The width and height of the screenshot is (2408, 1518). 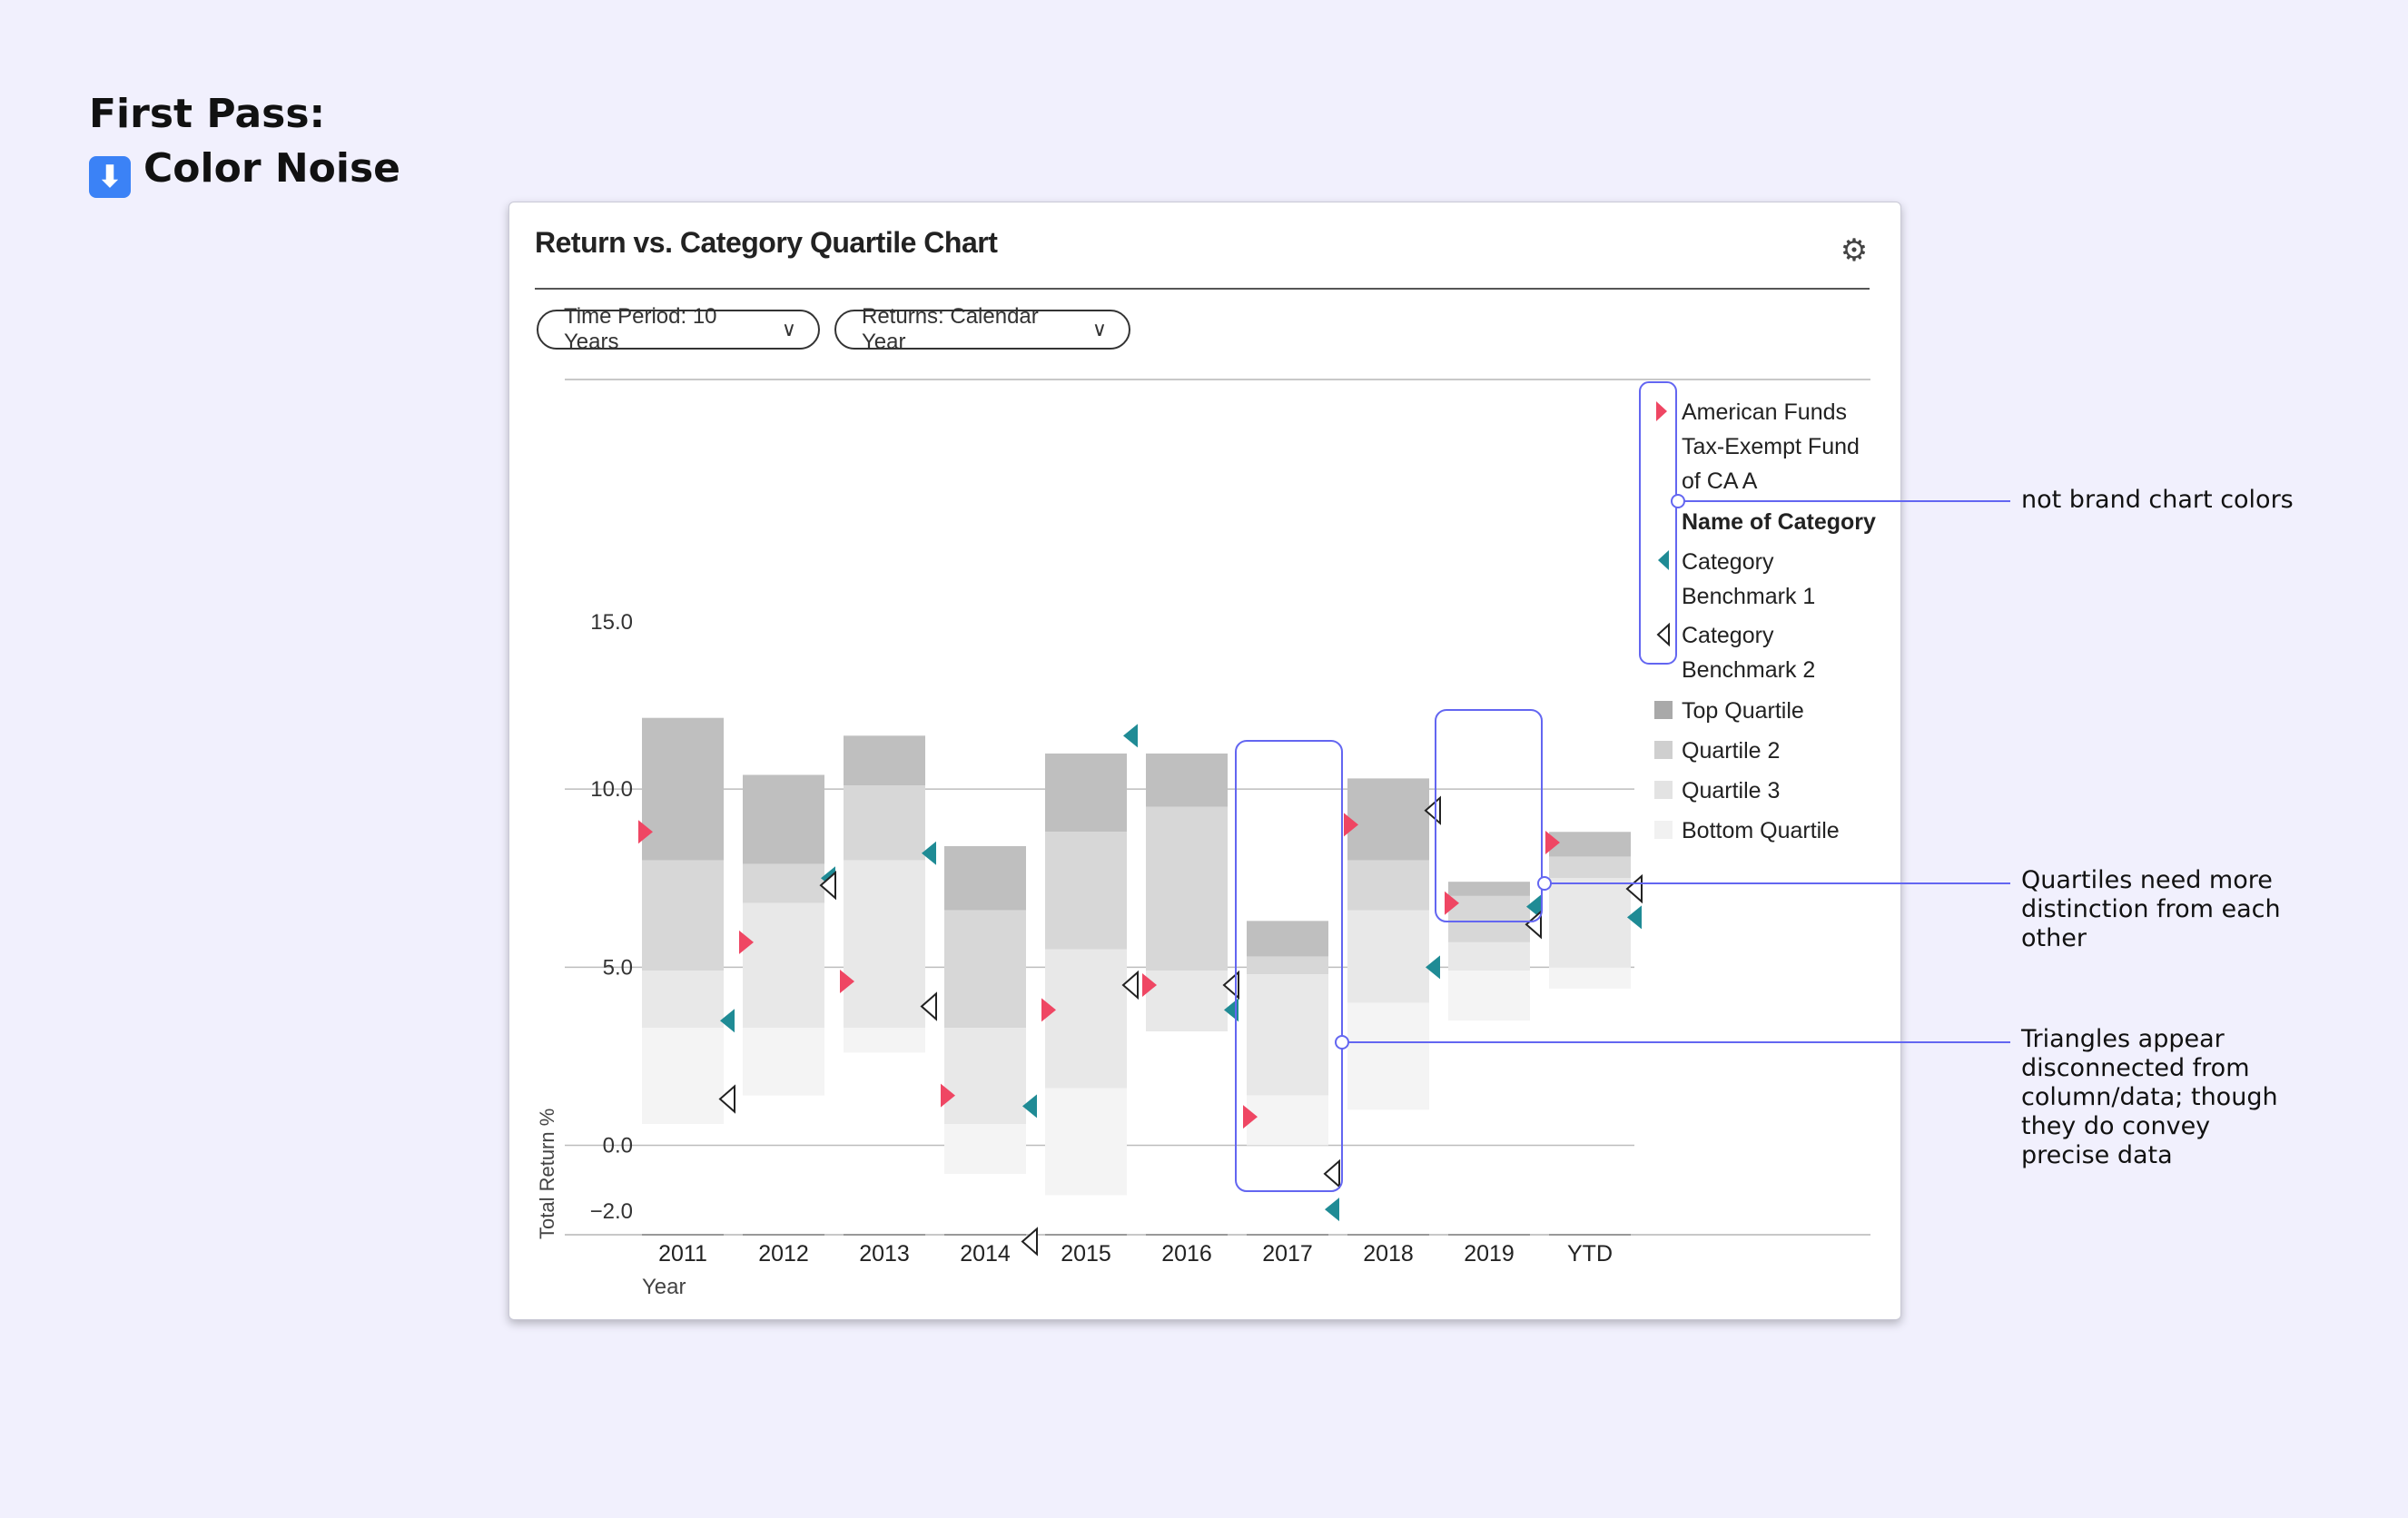 What do you see at coordinates (1728, 562) in the screenshot?
I see `legend-benchmark1-label: Category` at bounding box center [1728, 562].